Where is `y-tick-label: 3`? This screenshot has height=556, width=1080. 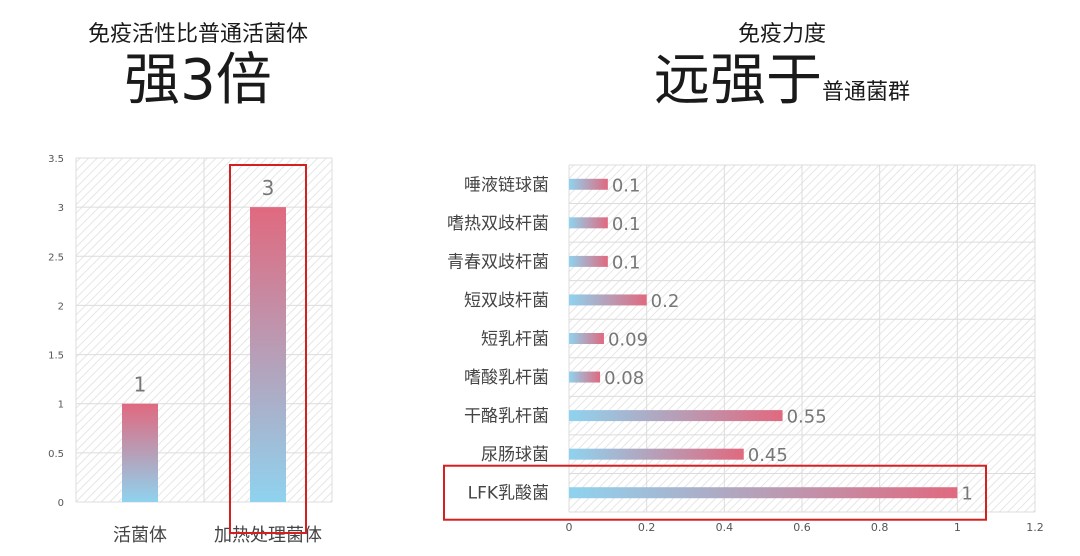
y-tick-label: 3 is located at coordinates (61, 208).